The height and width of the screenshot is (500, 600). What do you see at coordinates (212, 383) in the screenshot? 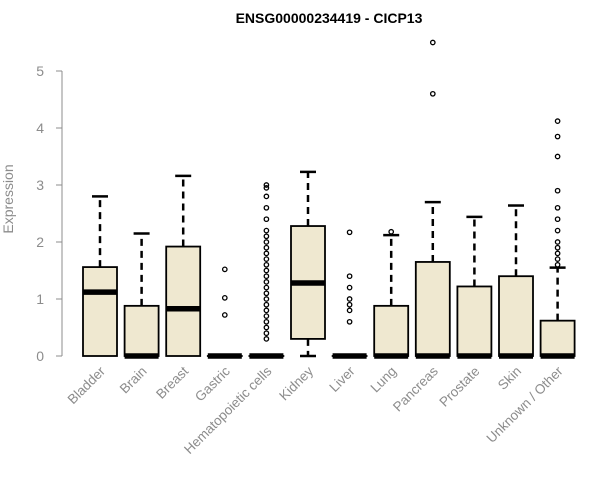
I see `x-tick-label: Gastric` at bounding box center [212, 383].